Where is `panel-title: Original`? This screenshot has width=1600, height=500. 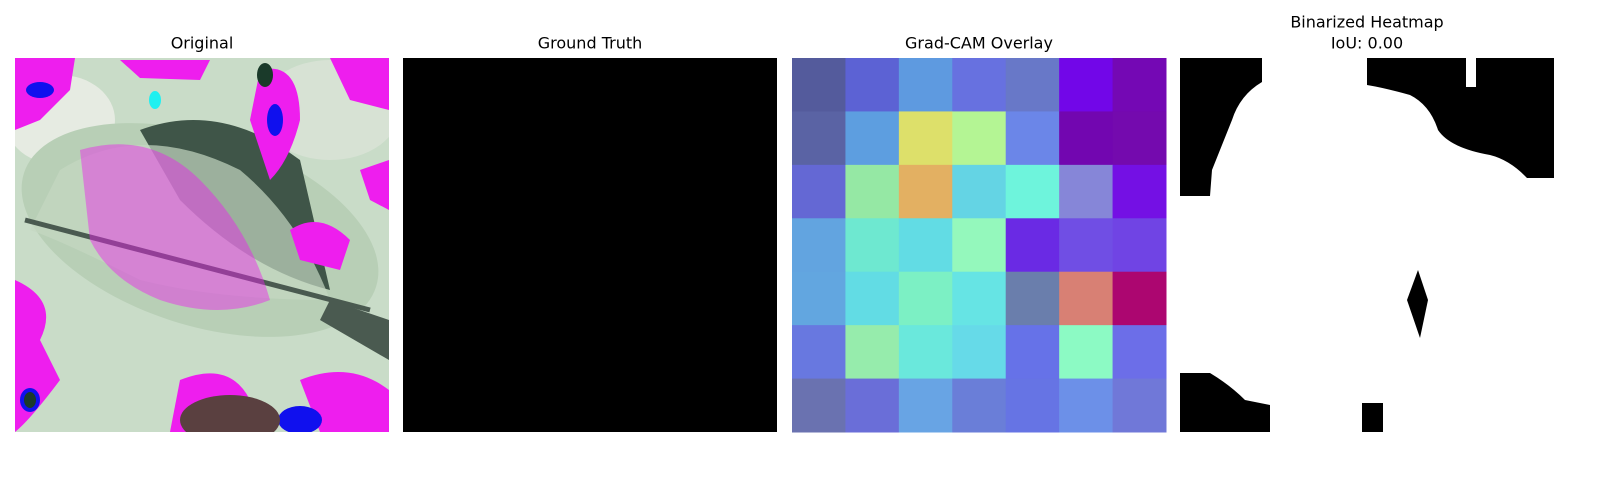
panel-title: Original is located at coordinates (202, 43).